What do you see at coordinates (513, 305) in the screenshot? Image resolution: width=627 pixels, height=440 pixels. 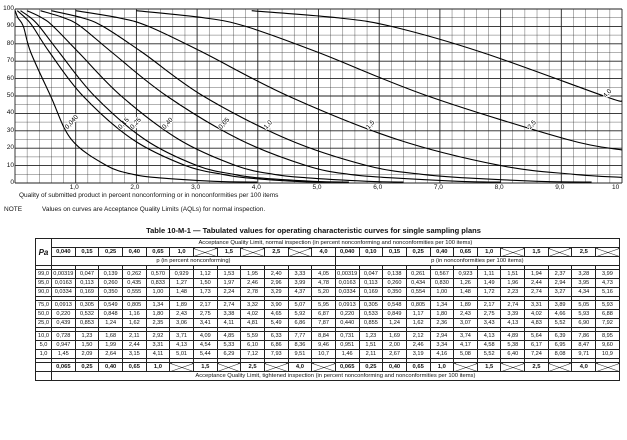 I see `table-cell: 2,74` at bounding box center [513, 305].